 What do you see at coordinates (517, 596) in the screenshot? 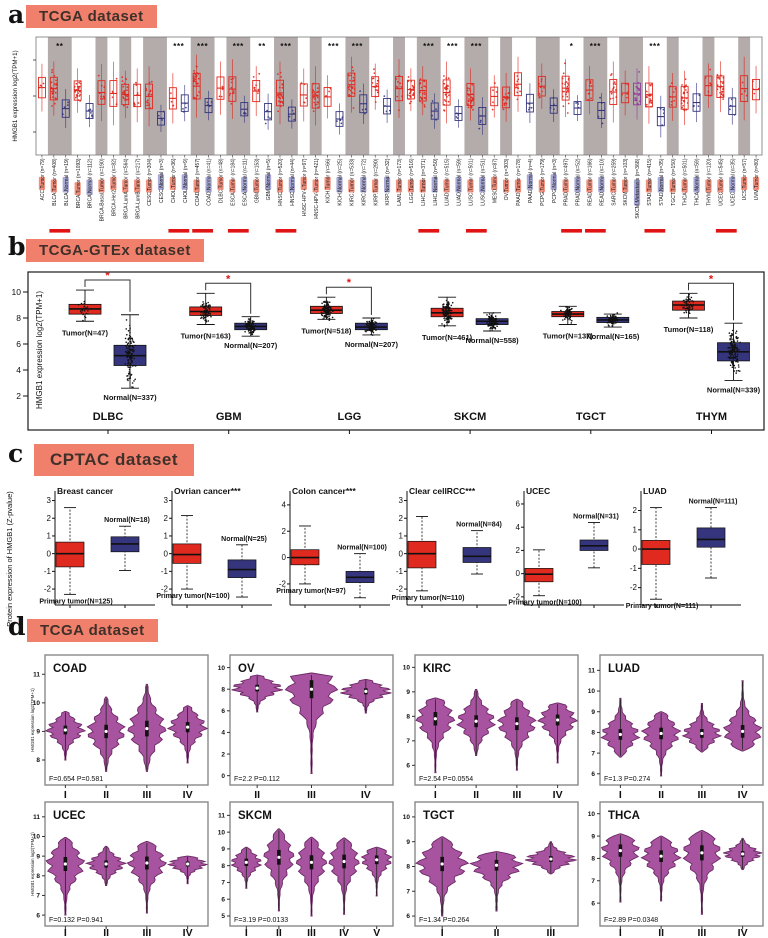
I see `y-tick-label: -2` at bounding box center [517, 596].